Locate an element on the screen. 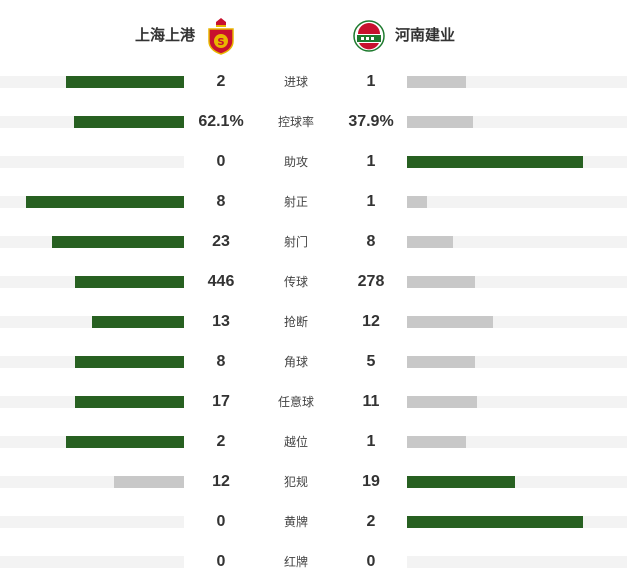 The image size is (641, 583). away-stat-value: 8 is located at coordinates (371, 241).